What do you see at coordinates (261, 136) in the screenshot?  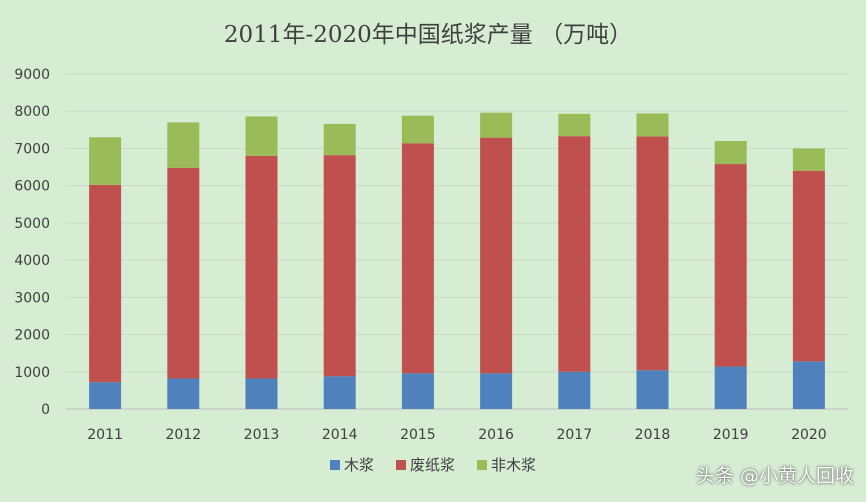 I see `bar-segment-3-2013` at bounding box center [261, 136].